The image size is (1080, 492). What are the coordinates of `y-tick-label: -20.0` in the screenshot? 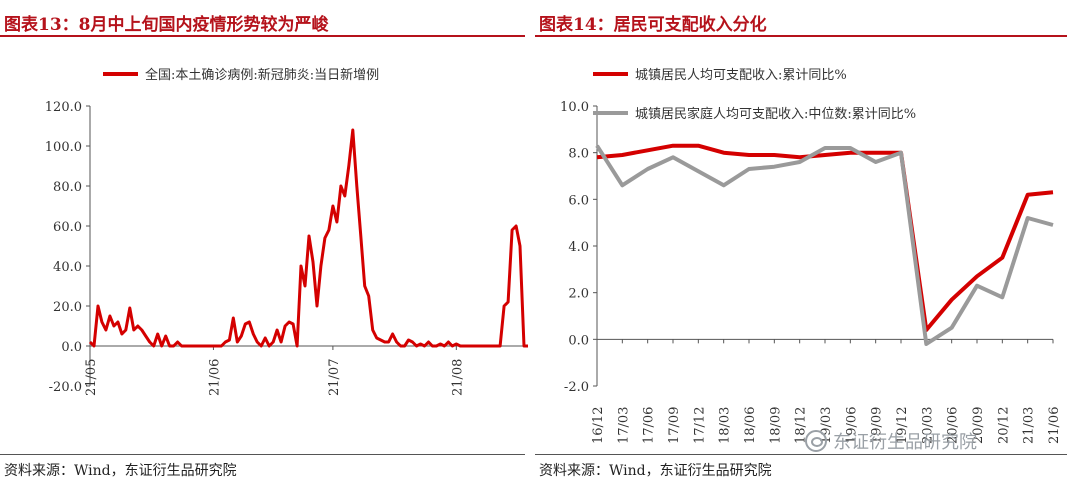 It's located at (65, 387).